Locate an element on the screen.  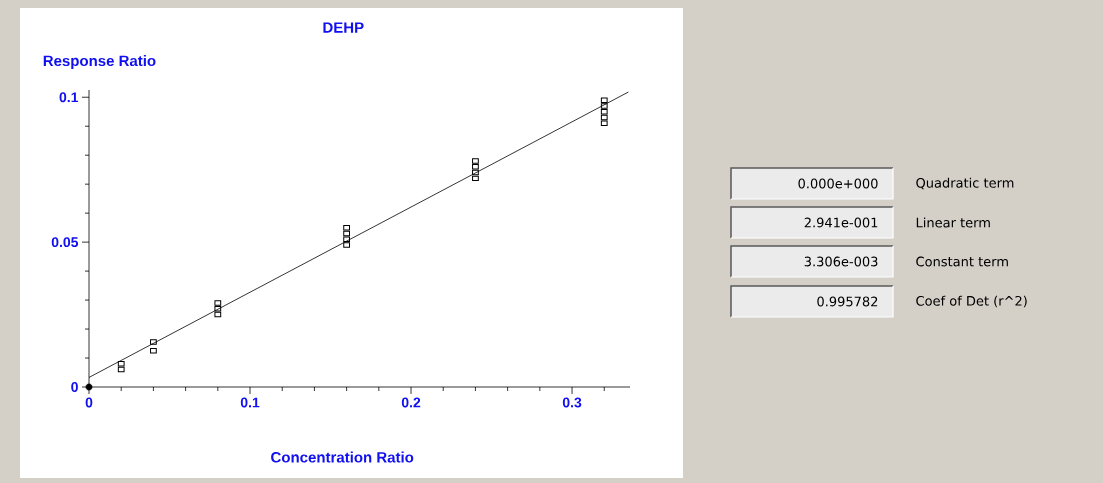
chart-title: DEHP is located at coordinates (343, 27).